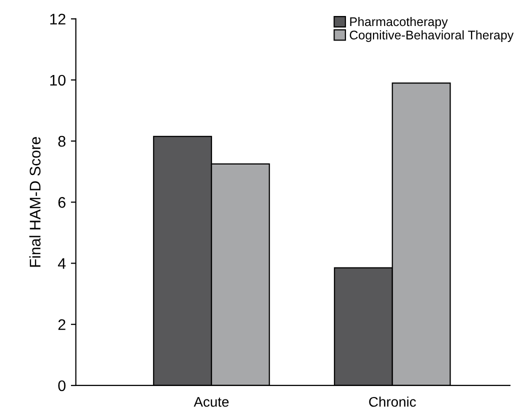 This screenshot has height=419, width=523. What do you see at coordinates (432, 36) in the screenshot?
I see `legend-label: Cognitive-Behavioral Therapy` at bounding box center [432, 36].